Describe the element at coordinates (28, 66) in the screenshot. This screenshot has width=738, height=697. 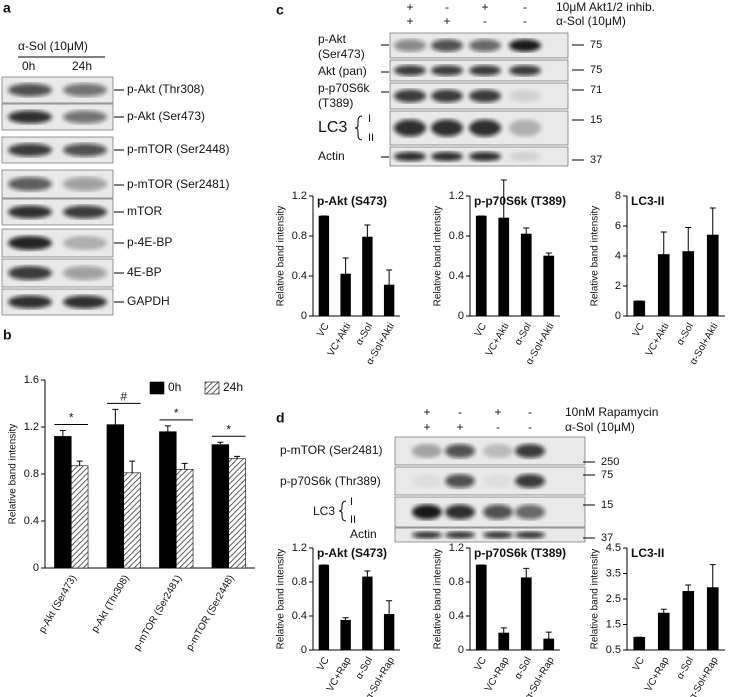
I see `column: 0h` at that location.